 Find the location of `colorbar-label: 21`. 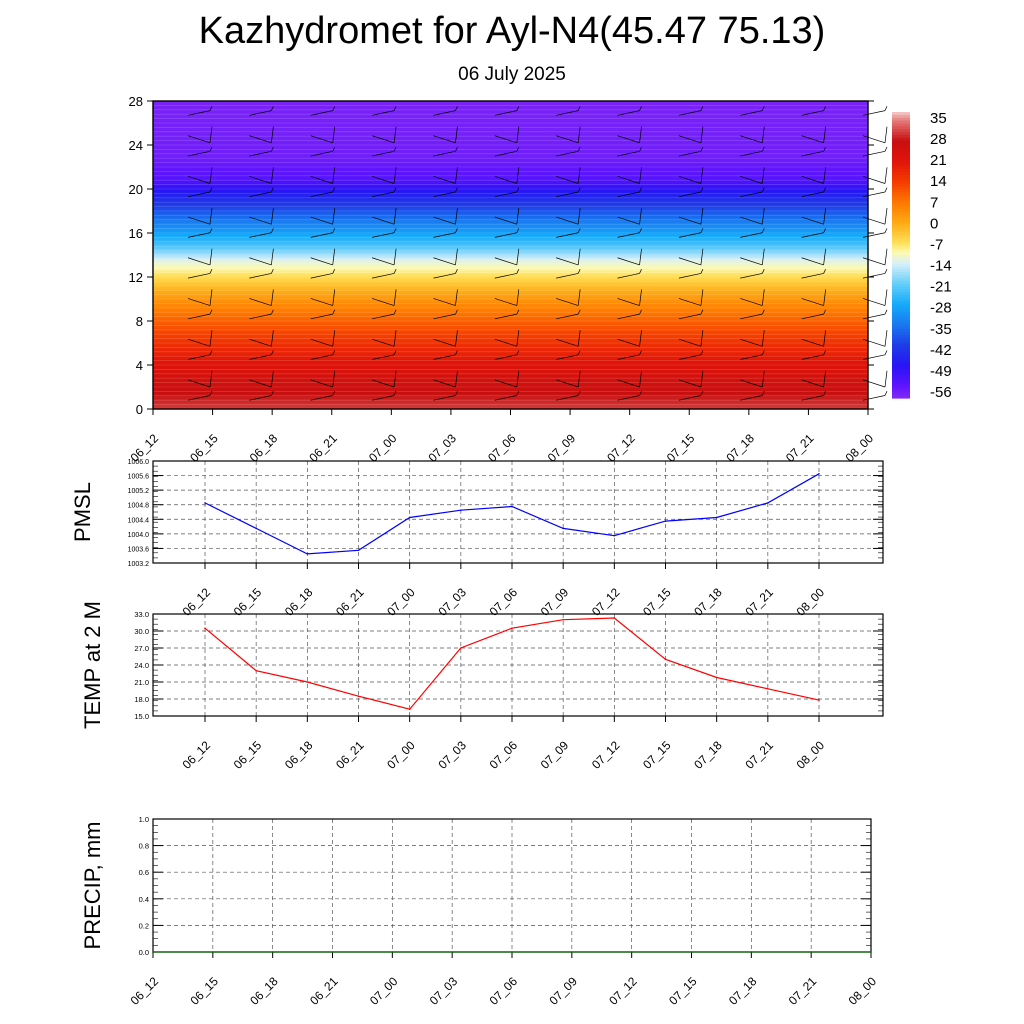

colorbar-label: 21 is located at coordinates (938, 160).